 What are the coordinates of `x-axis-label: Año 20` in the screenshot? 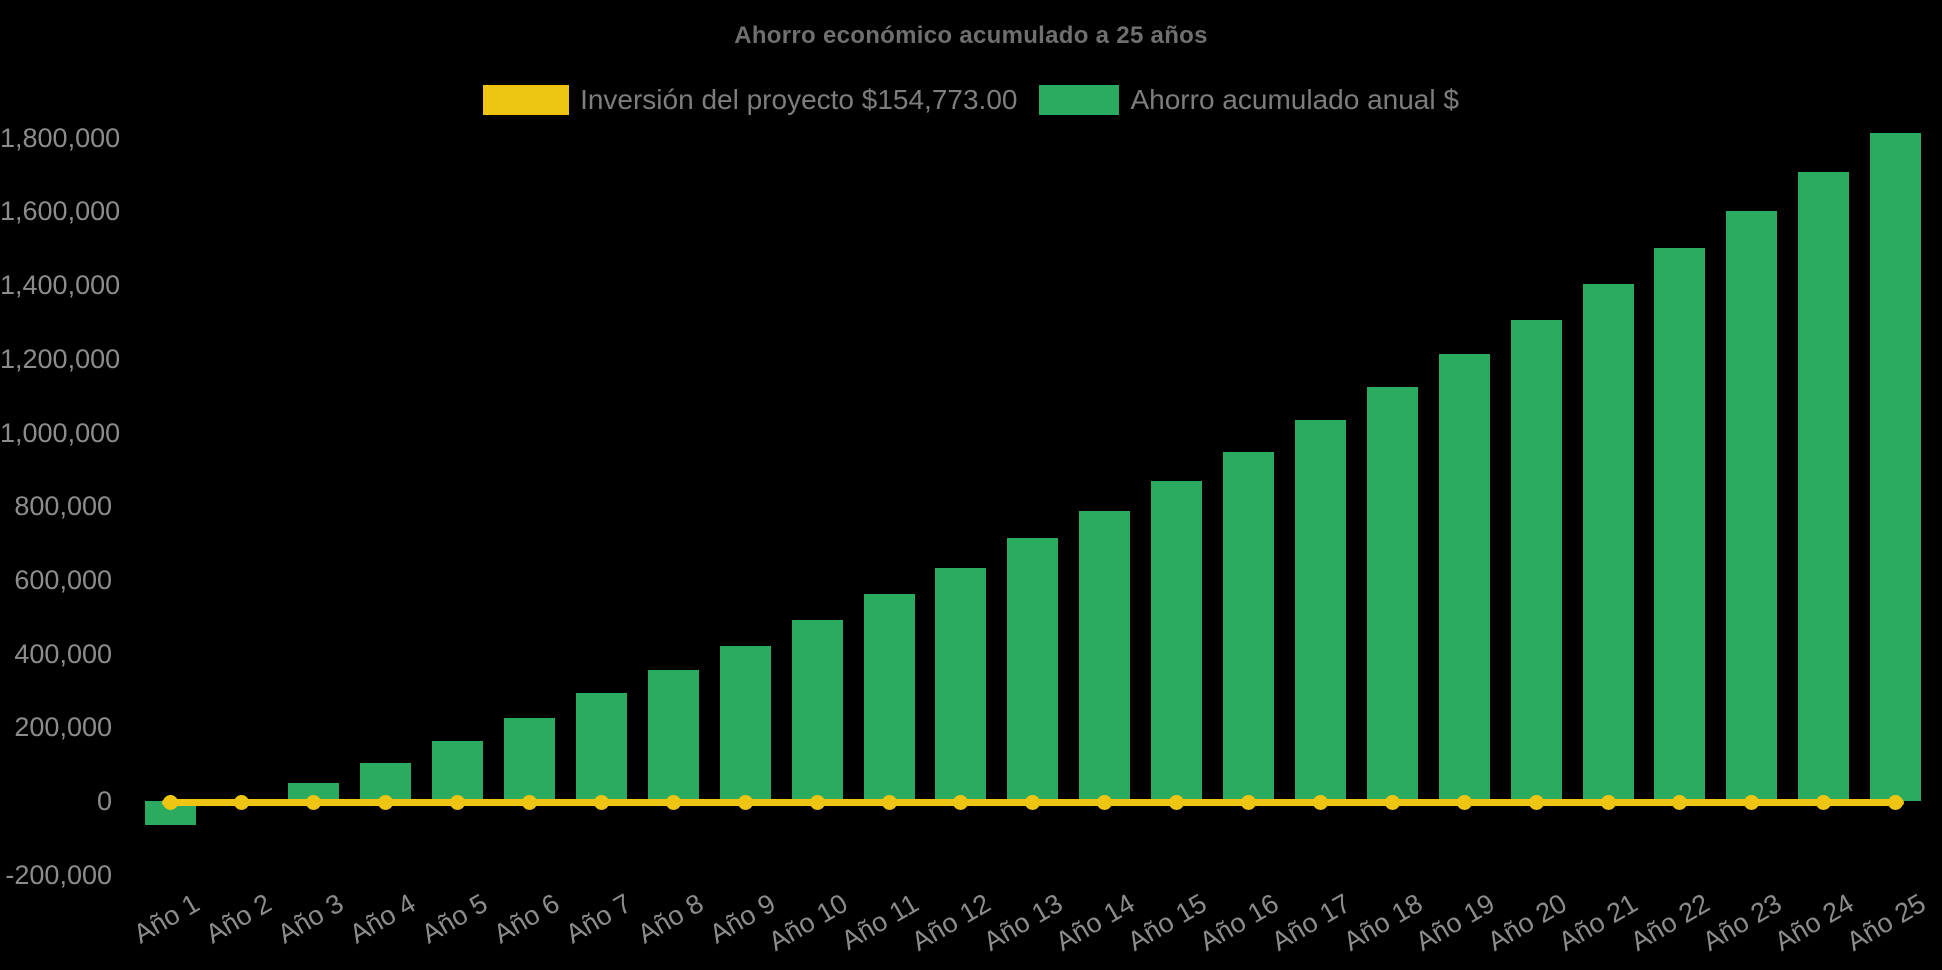 It's located at (1526, 922).